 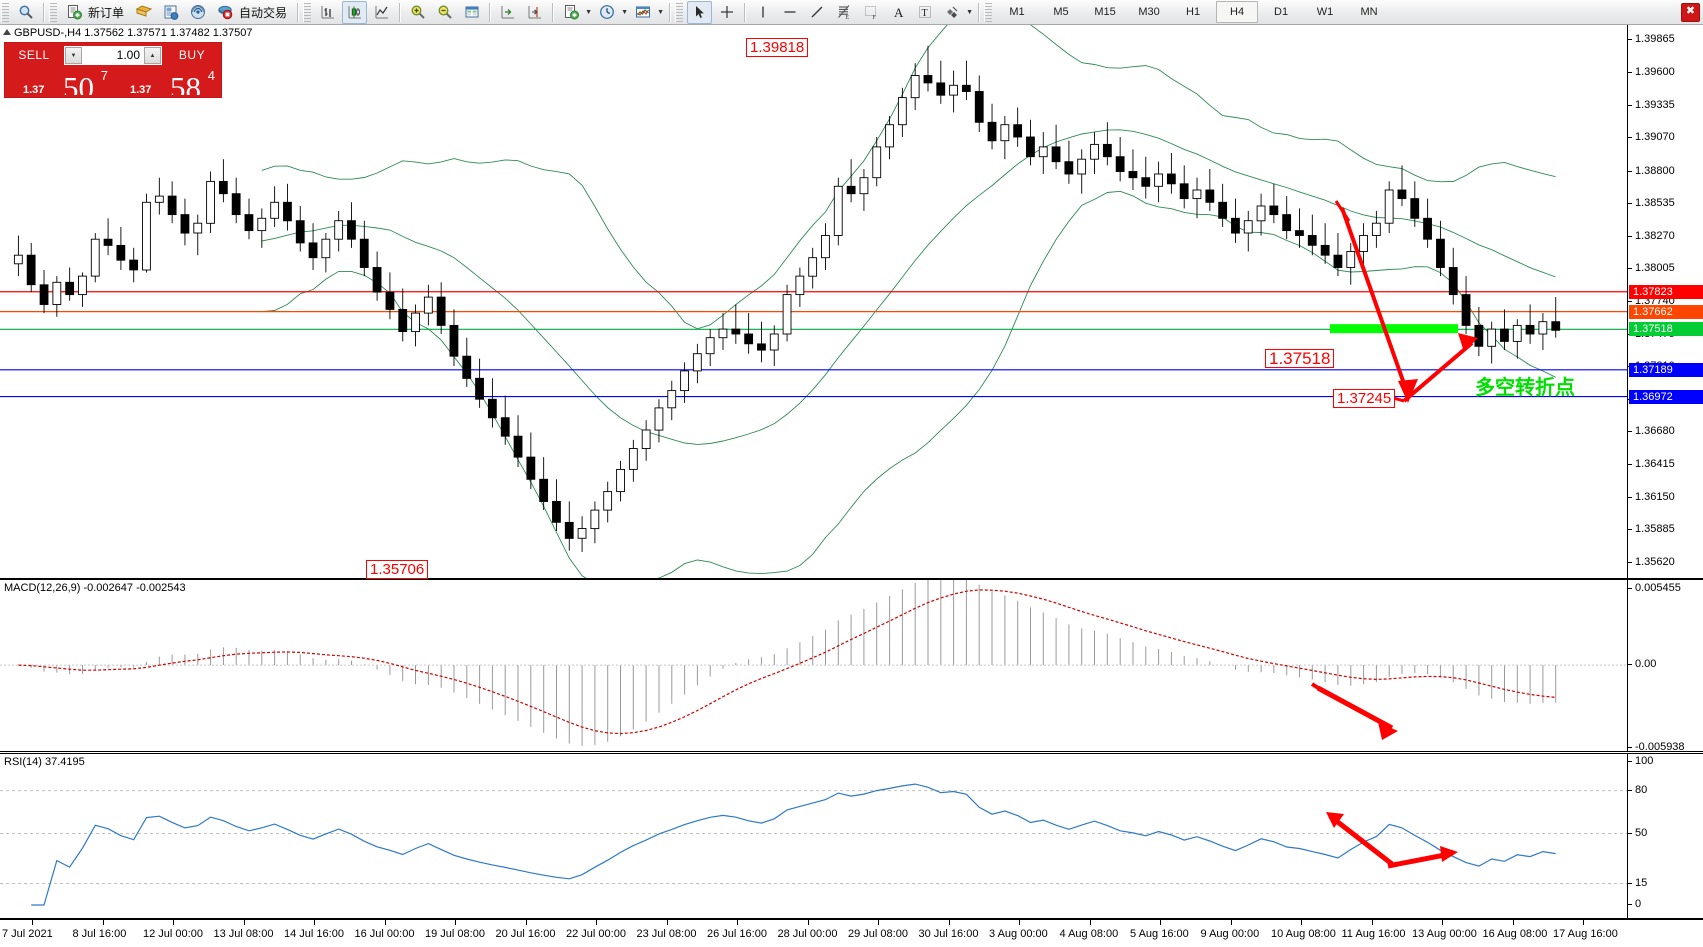 I want to click on timeframe-d1: D1, so click(x=1281, y=12).